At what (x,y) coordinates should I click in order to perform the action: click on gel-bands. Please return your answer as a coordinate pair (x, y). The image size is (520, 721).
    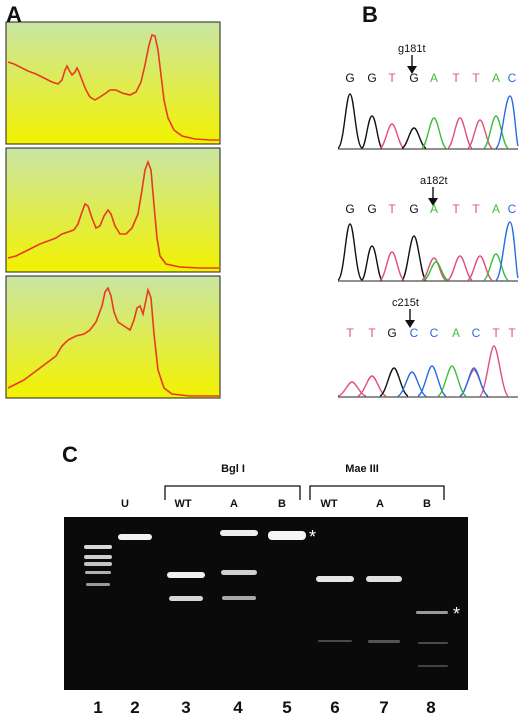
    Looking at the image, I should click on (266, 598).